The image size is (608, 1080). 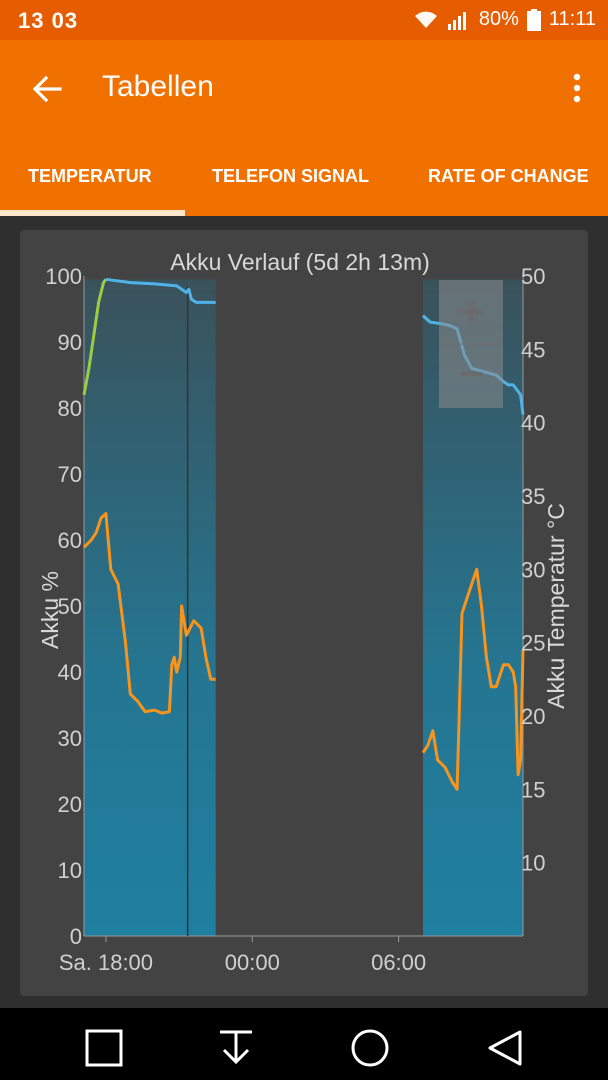 I want to click on y2-axis-label: Akku Temperatur °C, so click(x=556, y=606).